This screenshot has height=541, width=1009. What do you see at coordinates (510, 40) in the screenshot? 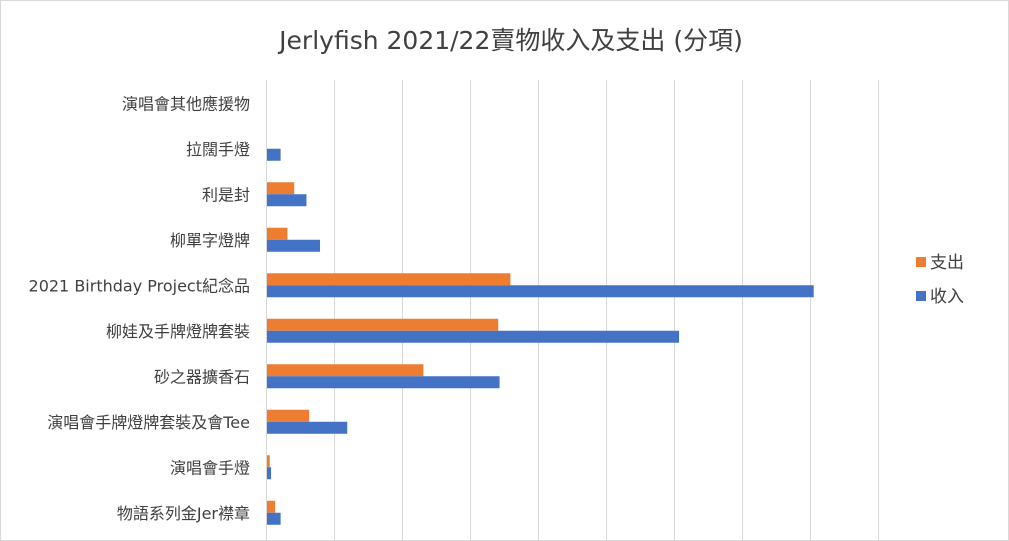
I see `chart-title: Jerlyfish 2021/22賣物收入及支出 (分項)` at bounding box center [510, 40].